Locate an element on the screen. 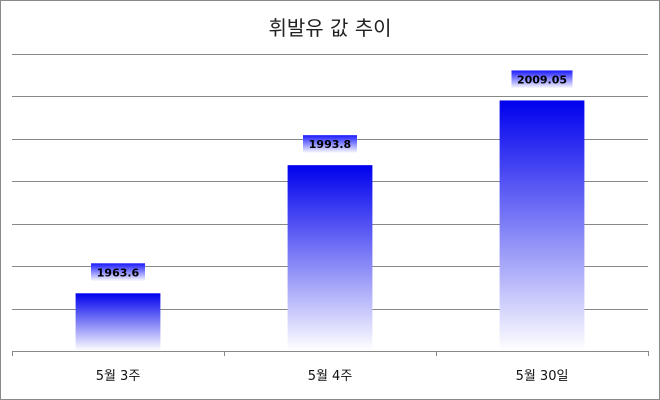 The width and height of the screenshot is (660, 400). x-axis is located at coordinates (330, 353).